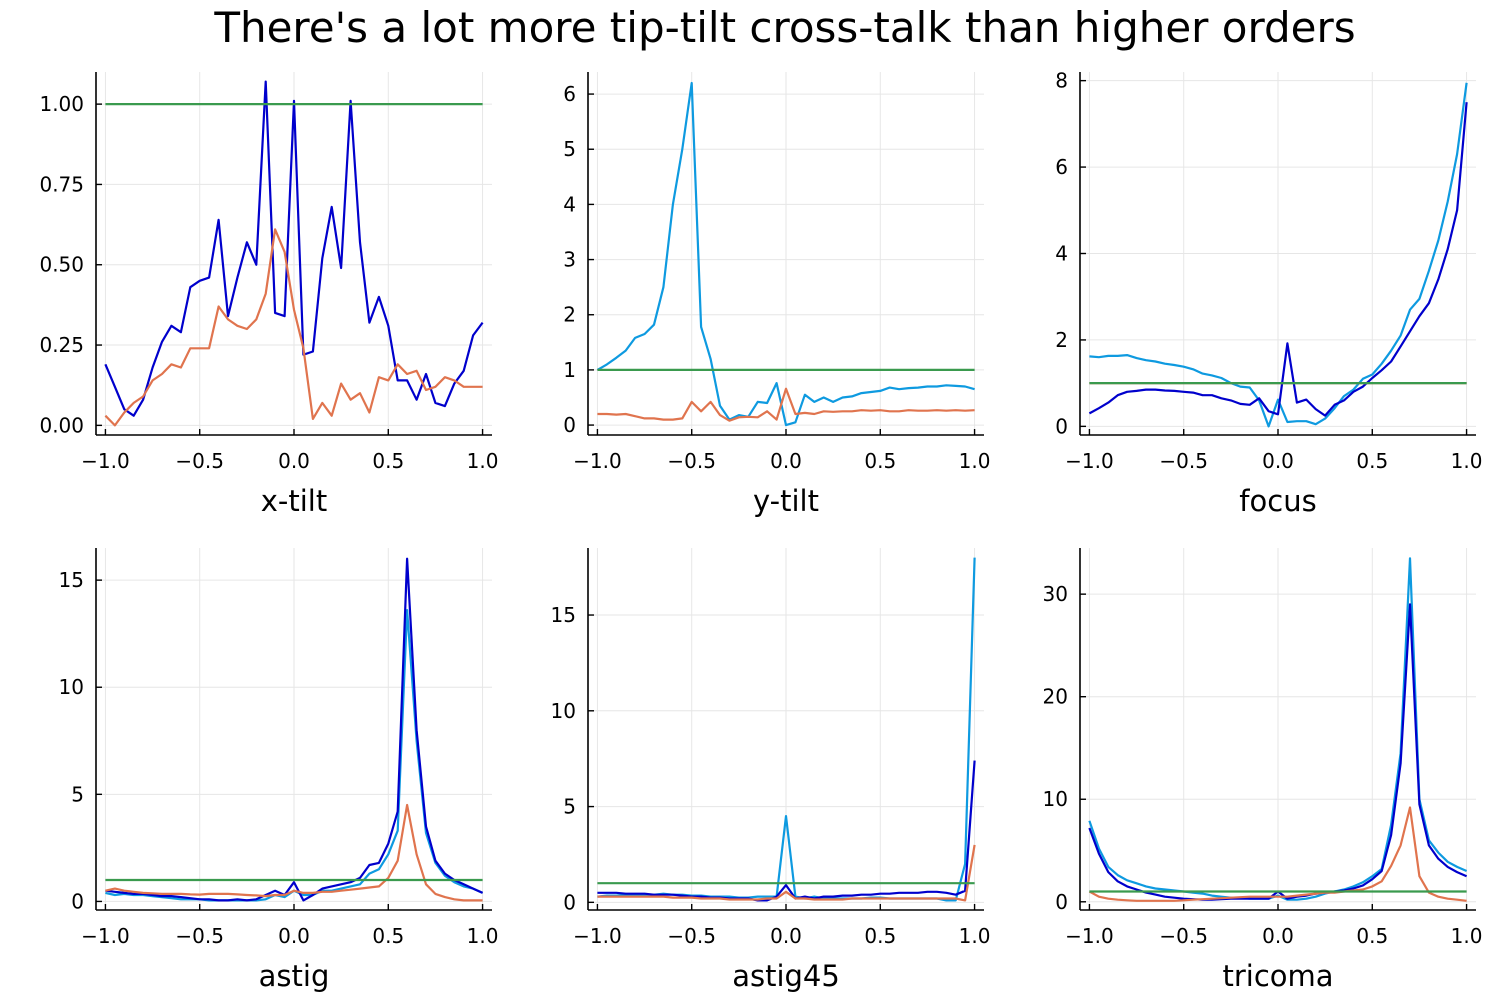  Describe the element at coordinates (61, 265) in the screenshot. I see `y-tick-label-2: 0.50` at that location.